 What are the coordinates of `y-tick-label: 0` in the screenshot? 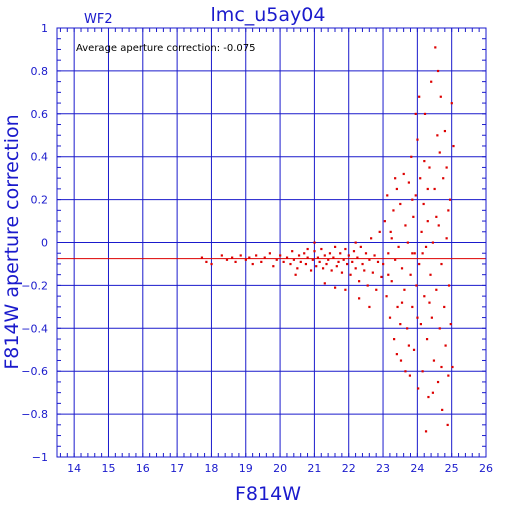 It's located at (44, 243).